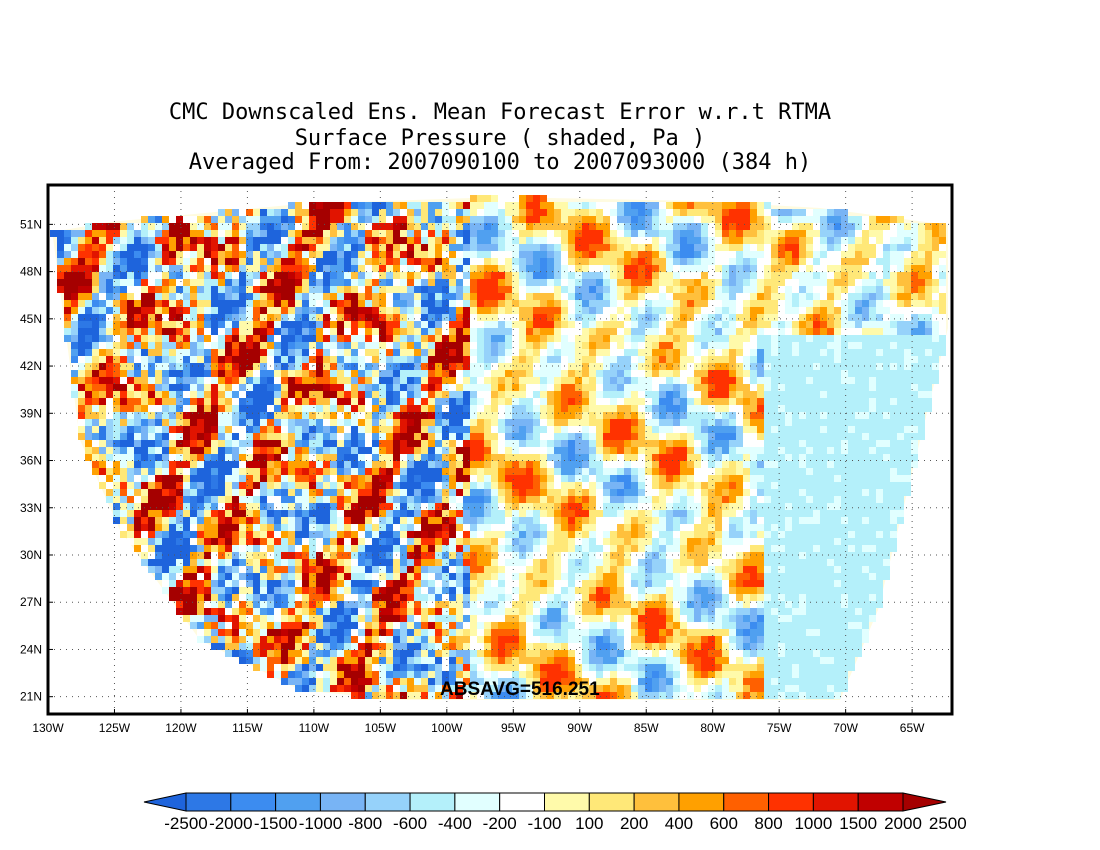 The height and width of the screenshot is (850, 1100). I want to click on colorbar-label: 100, so click(589, 823).